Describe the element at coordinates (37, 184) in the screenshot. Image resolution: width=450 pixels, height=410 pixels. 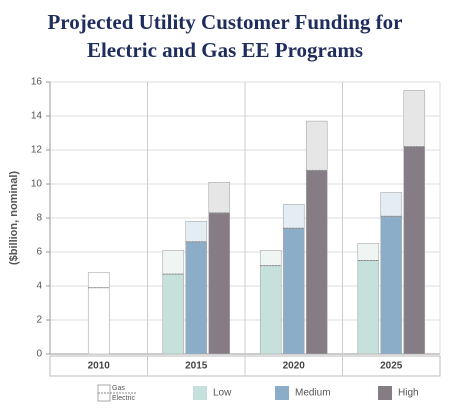
I see `y-tick-label: 10` at that location.